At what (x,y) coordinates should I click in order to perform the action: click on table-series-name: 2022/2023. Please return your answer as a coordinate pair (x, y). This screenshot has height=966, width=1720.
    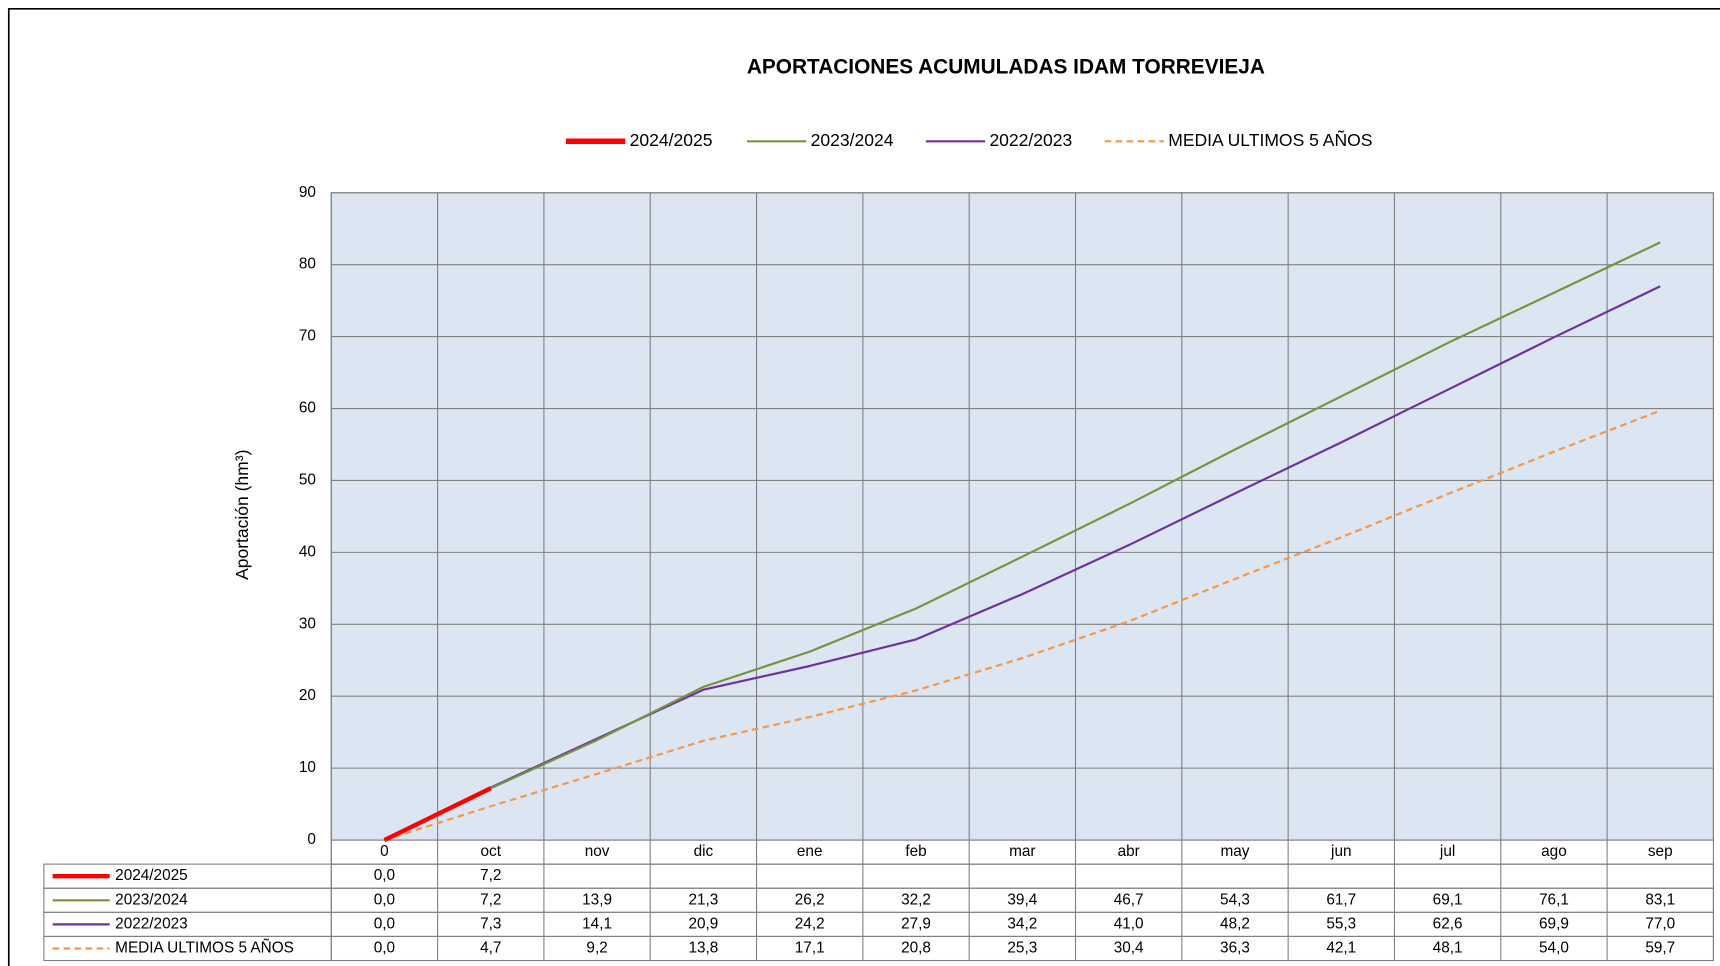
    Looking at the image, I should click on (151, 923).